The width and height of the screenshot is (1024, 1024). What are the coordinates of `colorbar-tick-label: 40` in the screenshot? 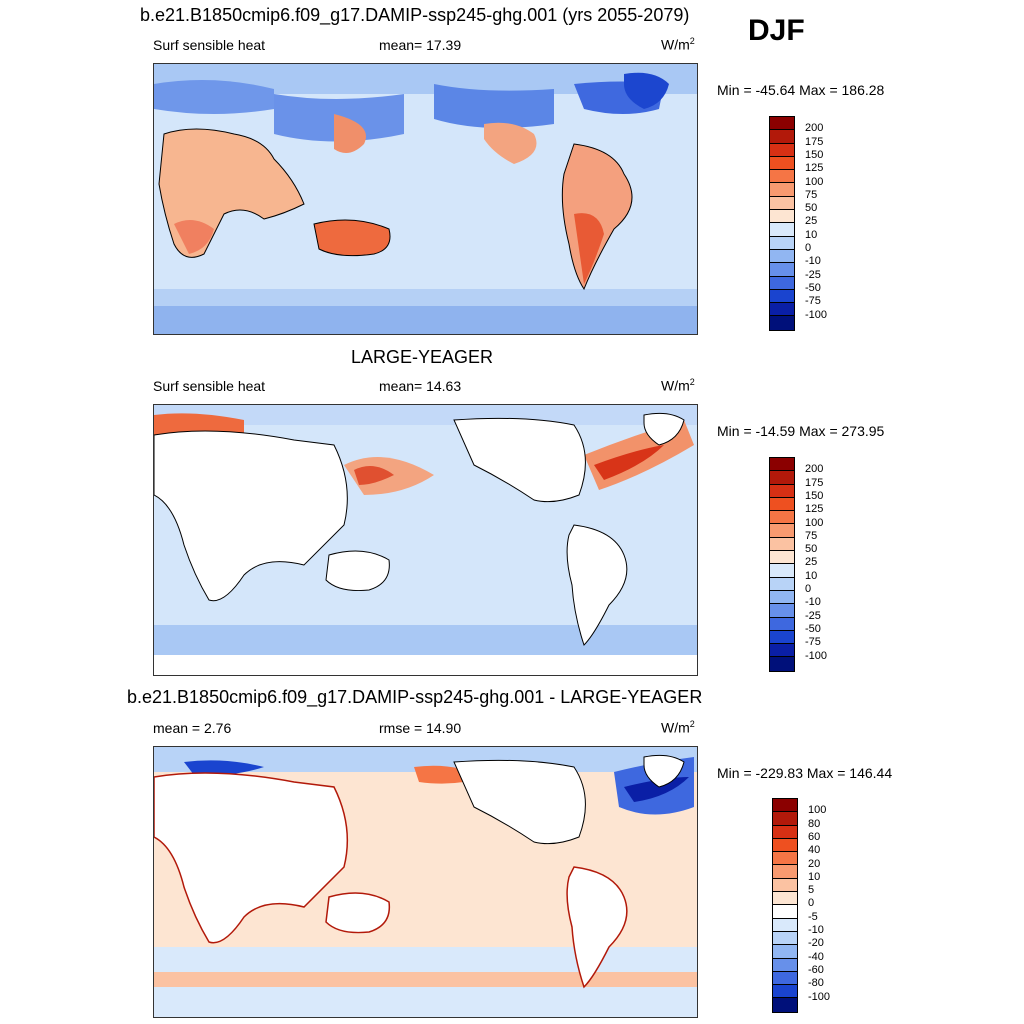 It's located at (814, 850).